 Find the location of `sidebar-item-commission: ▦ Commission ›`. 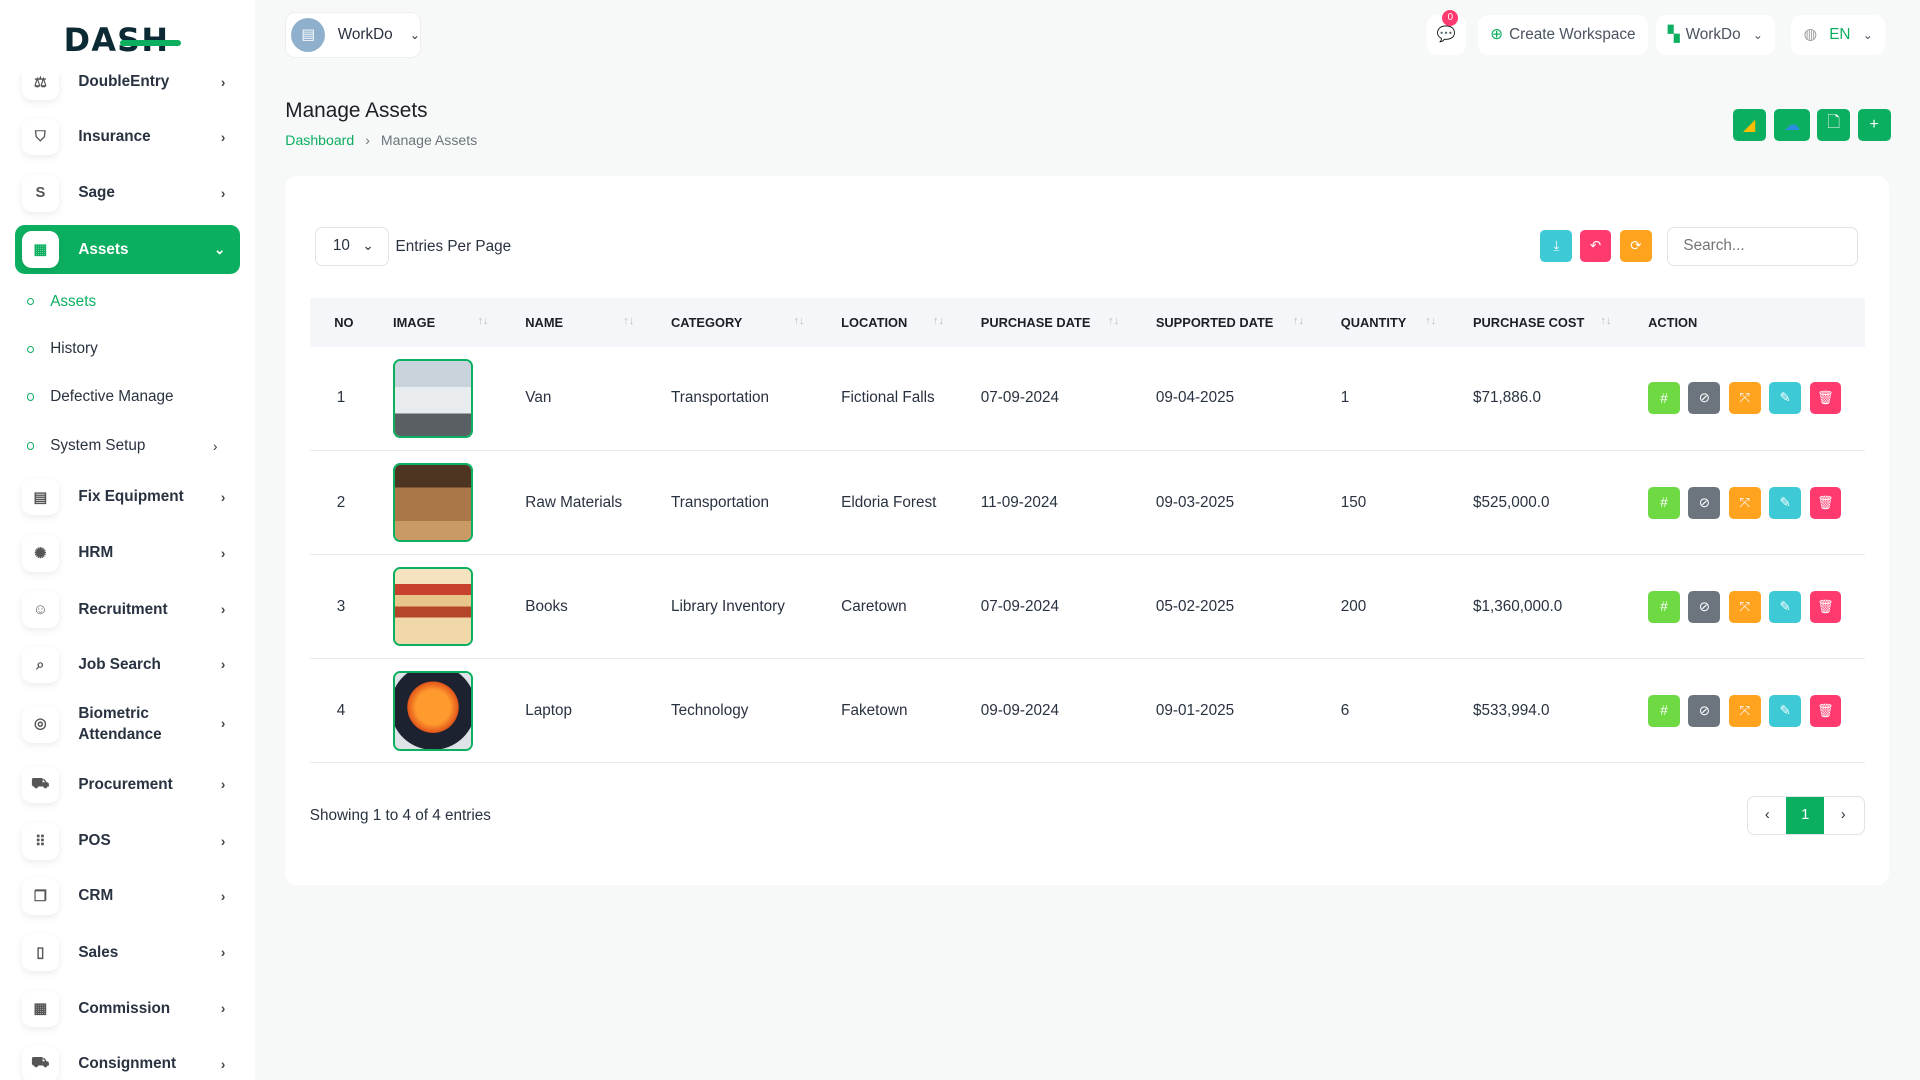

sidebar-item-commission: ▦ Commission › is located at coordinates (127, 1008).